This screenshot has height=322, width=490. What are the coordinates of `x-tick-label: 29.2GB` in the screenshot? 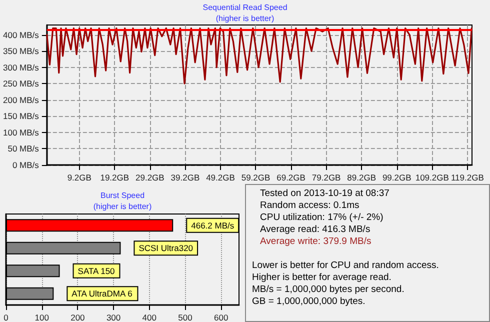 It's located at (150, 177).